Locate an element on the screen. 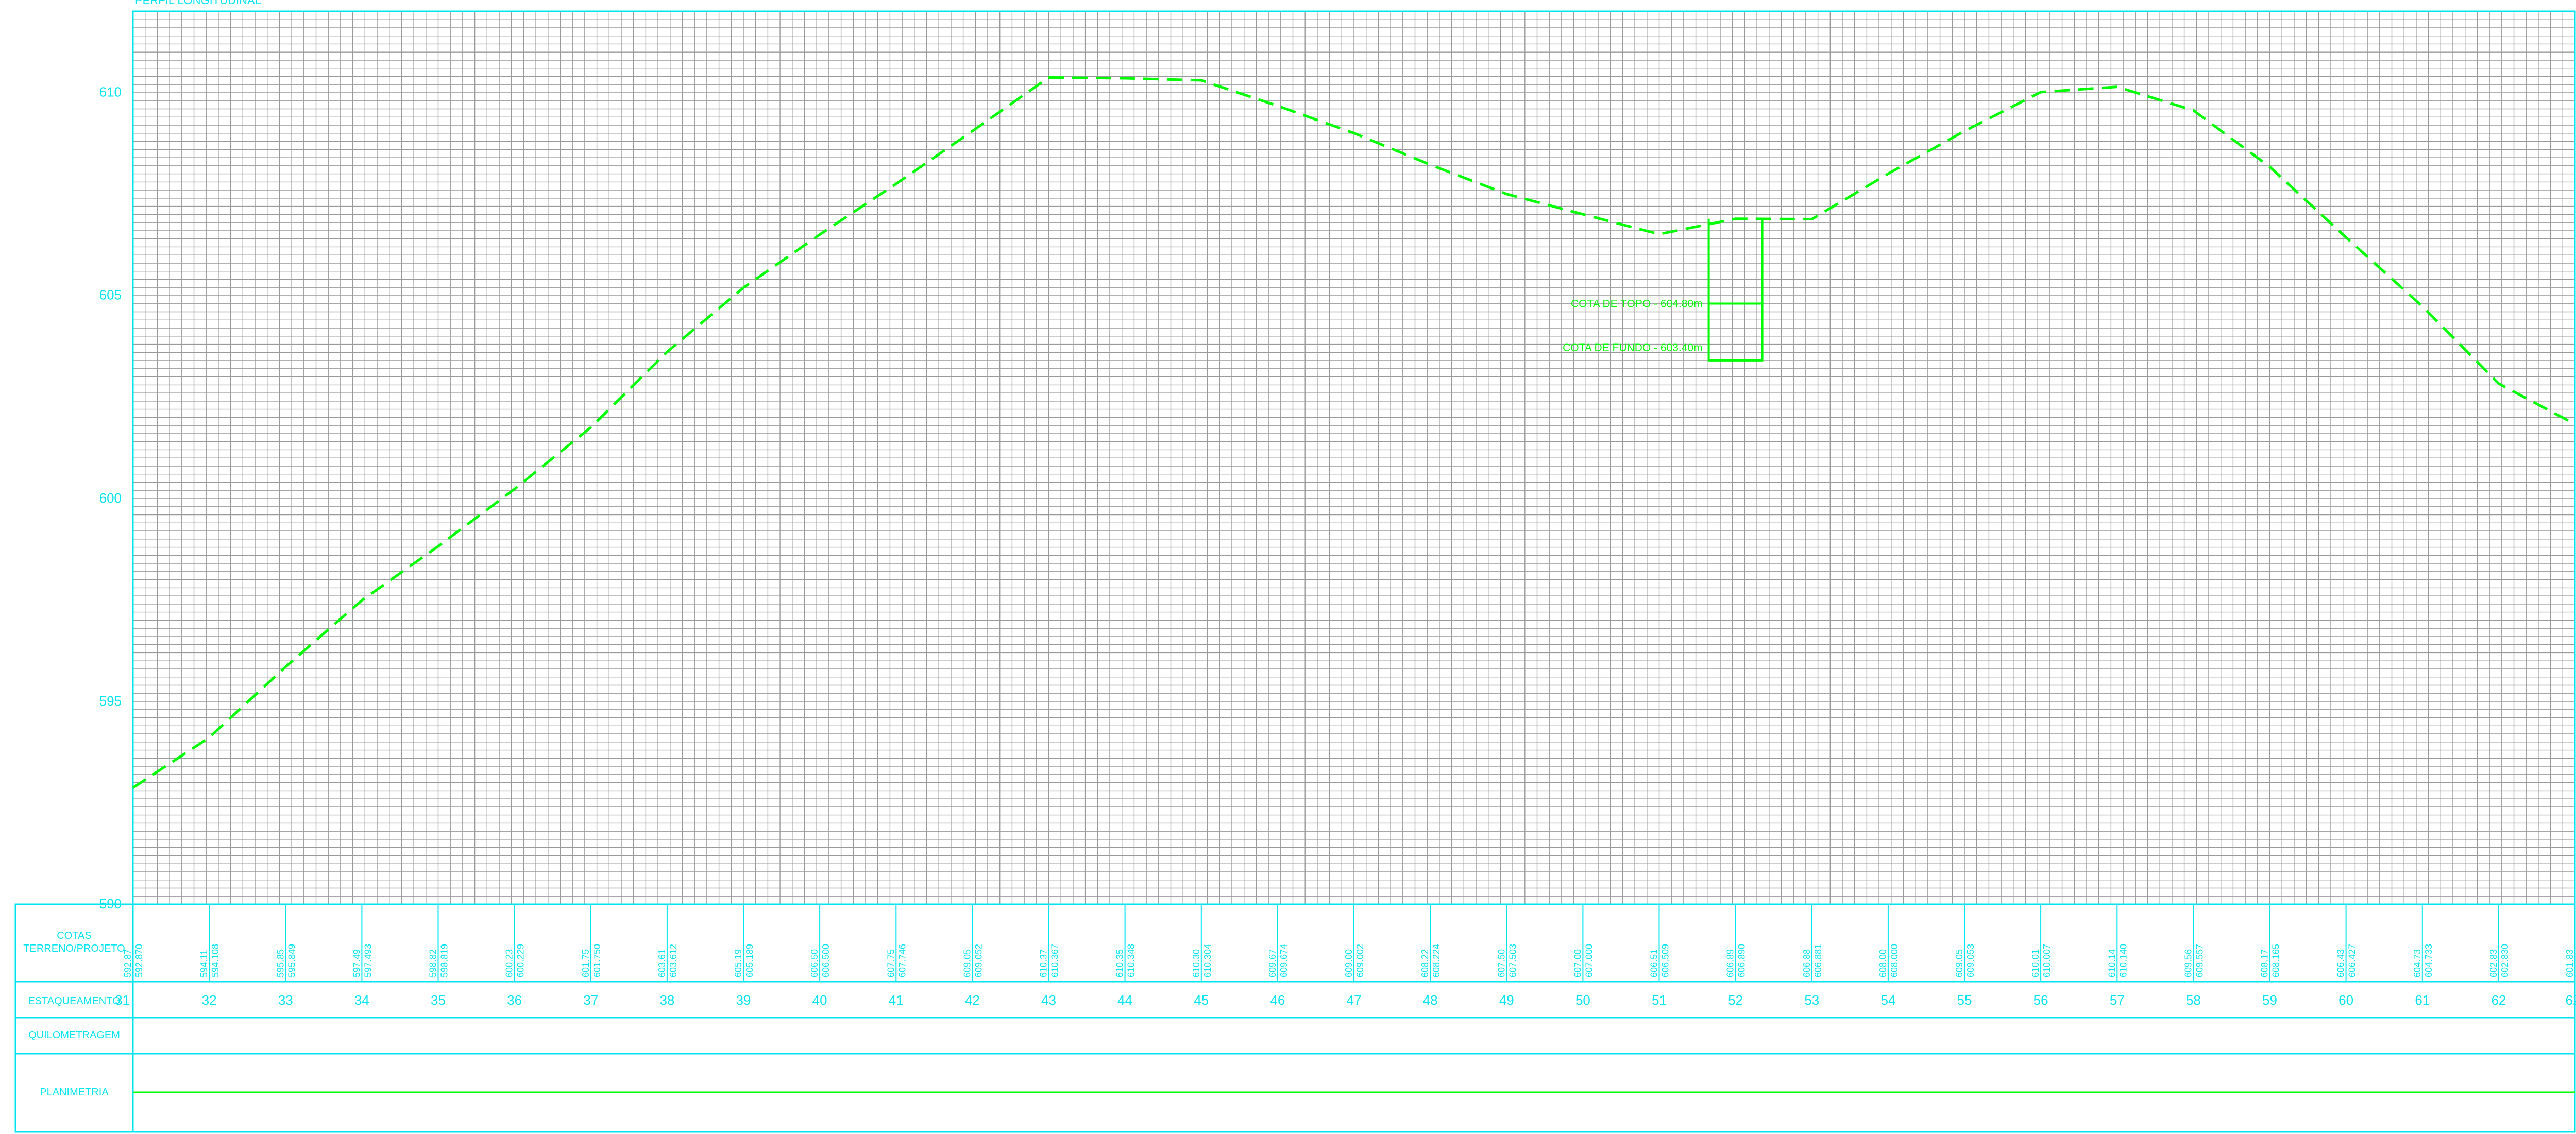 This screenshot has width=2576, height=1134. station-number: 34 is located at coordinates (361, 1000).